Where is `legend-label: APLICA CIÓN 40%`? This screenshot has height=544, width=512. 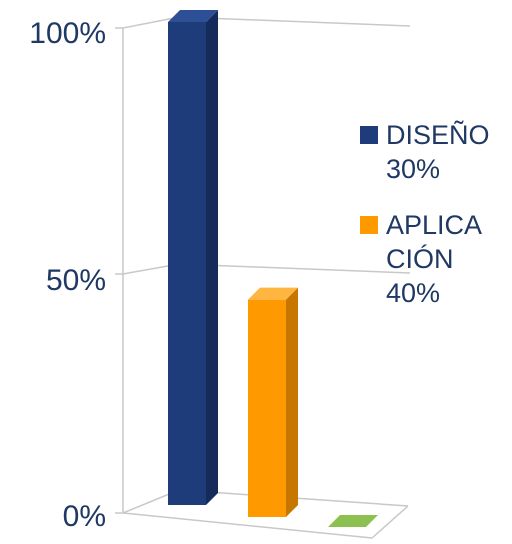
legend-label: APLICA CIÓN 40% is located at coordinates (434, 259).